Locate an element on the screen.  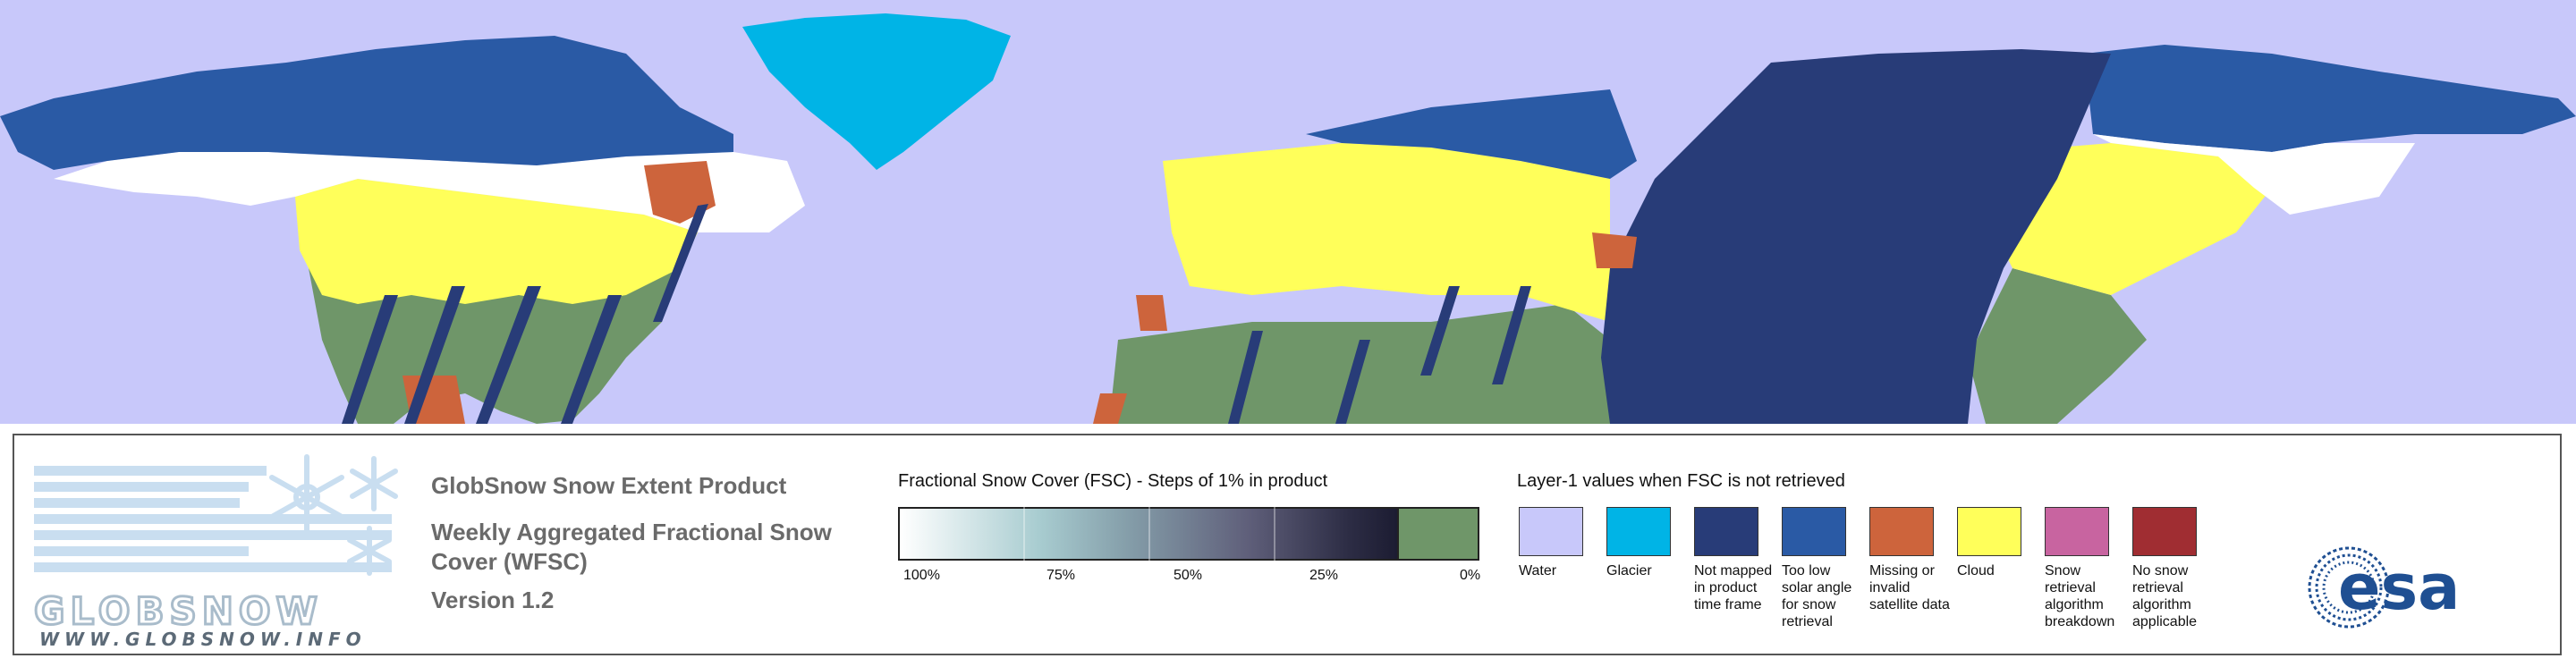
asia-snow is located at coordinates (2254, 175).